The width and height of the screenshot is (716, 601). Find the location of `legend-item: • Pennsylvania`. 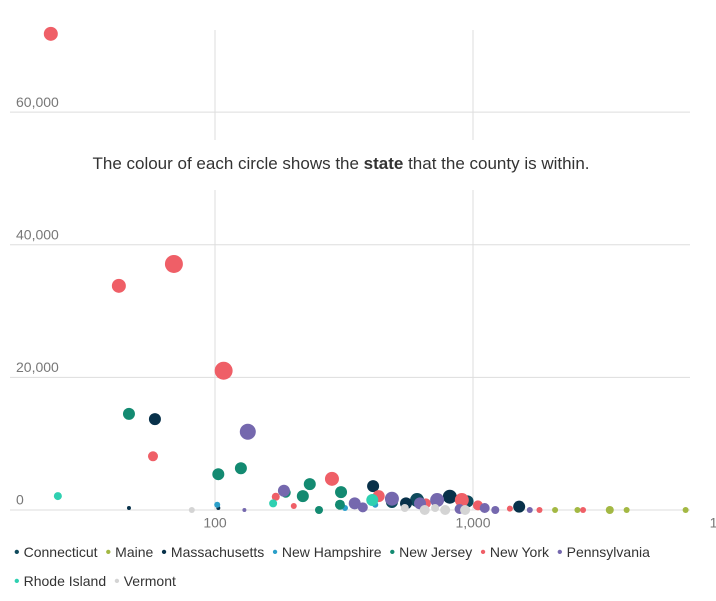

legend-item: • Pennsylvania is located at coordinates (603, 552).